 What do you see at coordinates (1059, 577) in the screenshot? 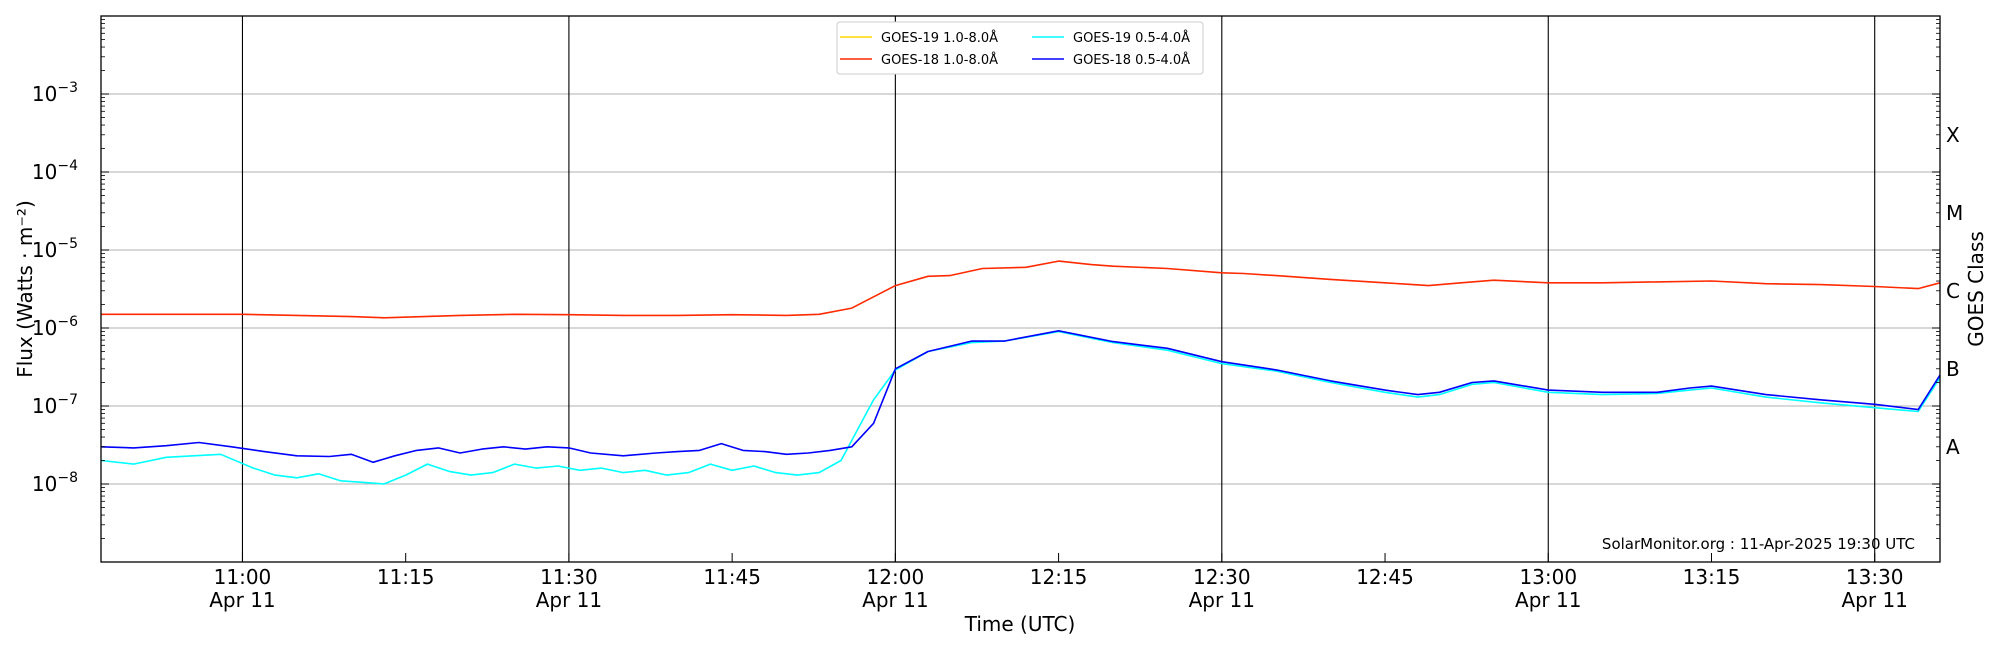
I see `x-tick-label: 12:15` at bounding box center [1059, 577].